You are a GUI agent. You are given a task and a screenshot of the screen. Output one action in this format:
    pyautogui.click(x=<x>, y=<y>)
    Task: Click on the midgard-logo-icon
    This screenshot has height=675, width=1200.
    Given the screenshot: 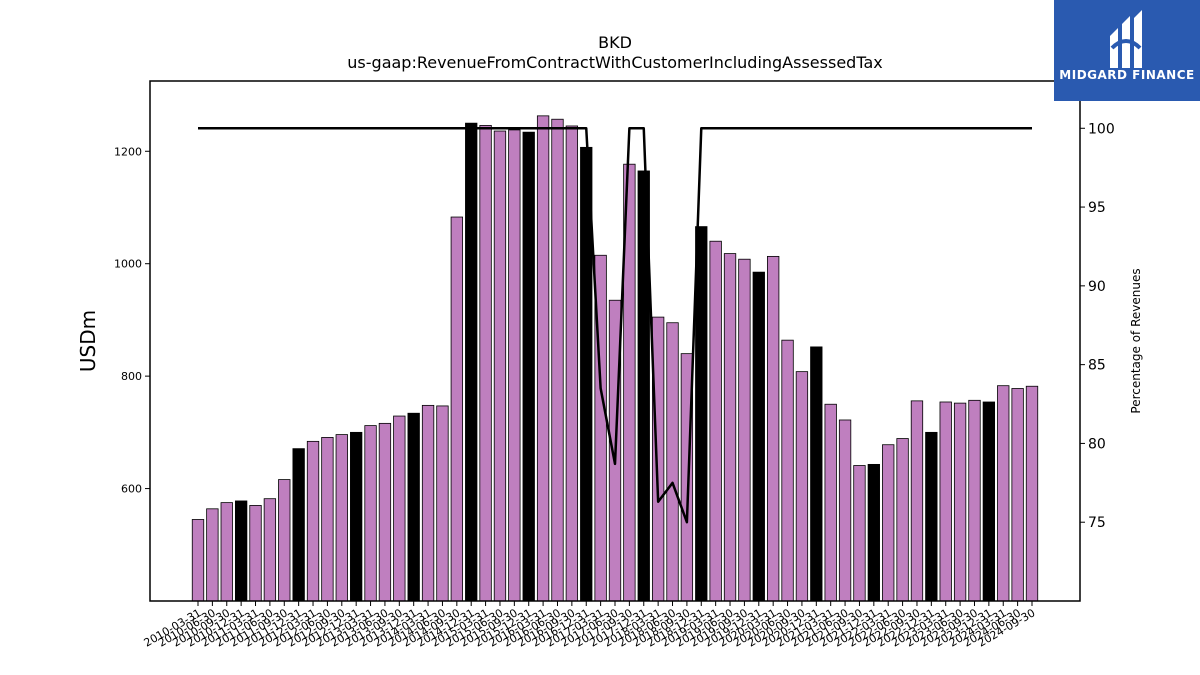 What is the action you would take?
    pyautogui.click(x=1126, y=39)
    